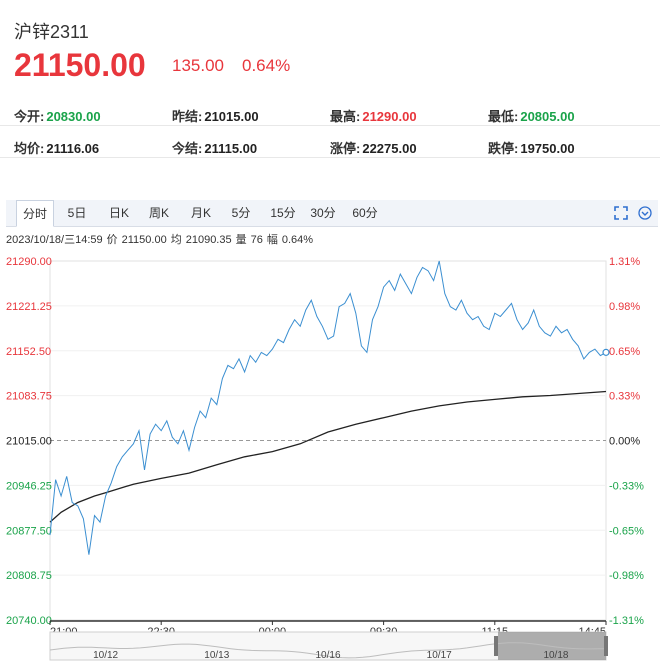  What do you see at coordinates (266, 65) in the screenshot?
I see `price-change-pct: 0.64%` at bounding box center [266, 65].